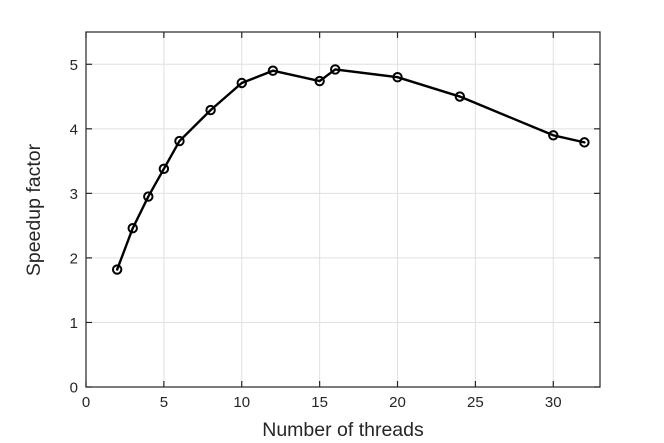 The width and height of the screenshot is (664, 443). What do you see at coordinates (74, 194) in the screenshot?
I see `y-tick-label: 3` at bounding box center [74, 194].